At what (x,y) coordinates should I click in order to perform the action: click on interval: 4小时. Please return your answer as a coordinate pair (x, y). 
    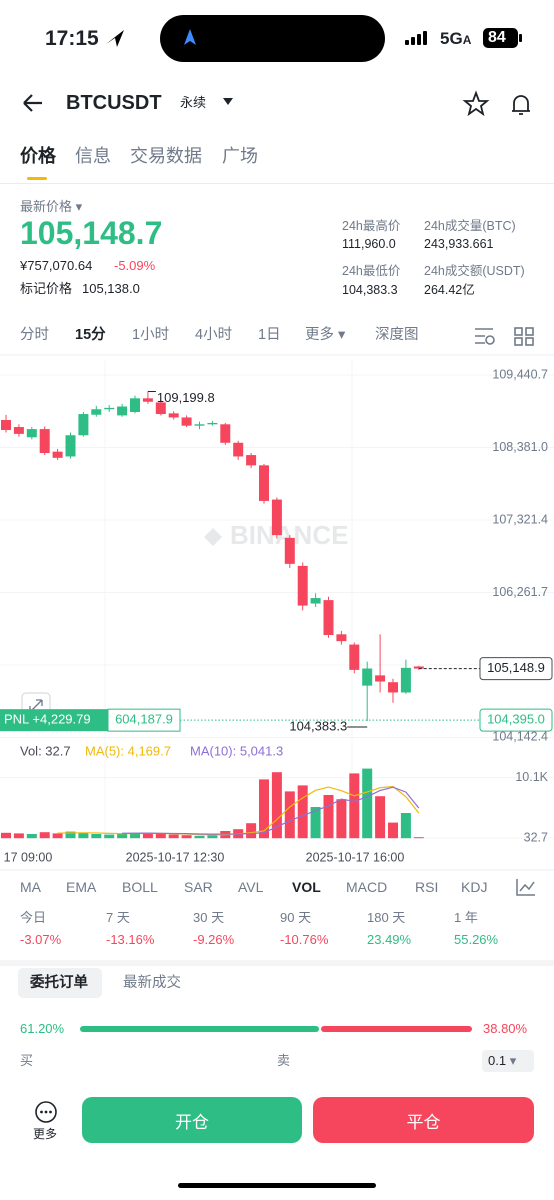
    Looking at the image, I should click on (214, 335).